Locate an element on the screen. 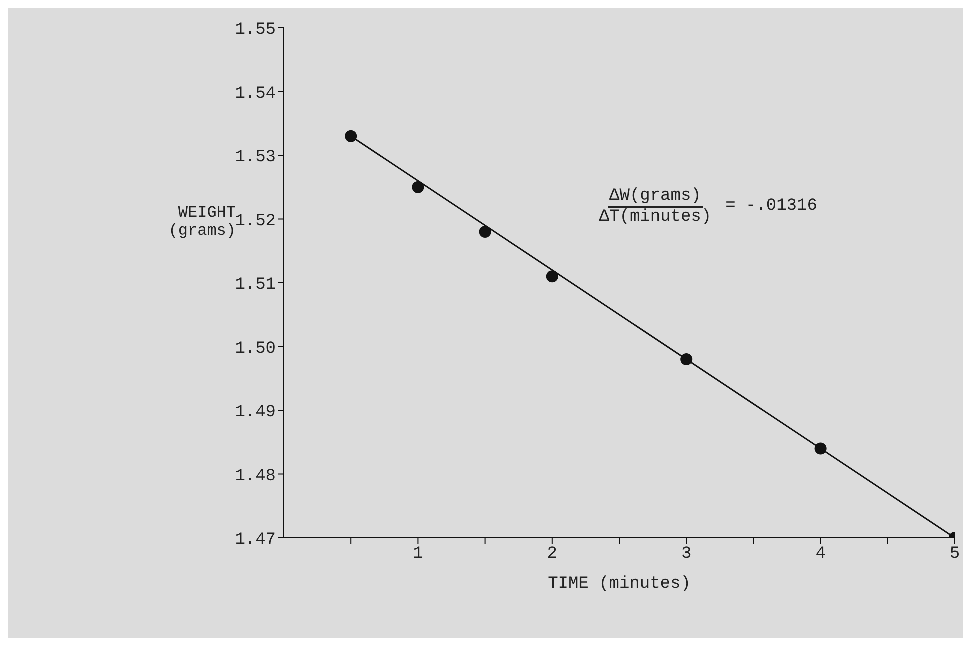 The height and width of the screenshot is (647, 963). y-tick-label: 1.55 is located at coordinates (255, 30).